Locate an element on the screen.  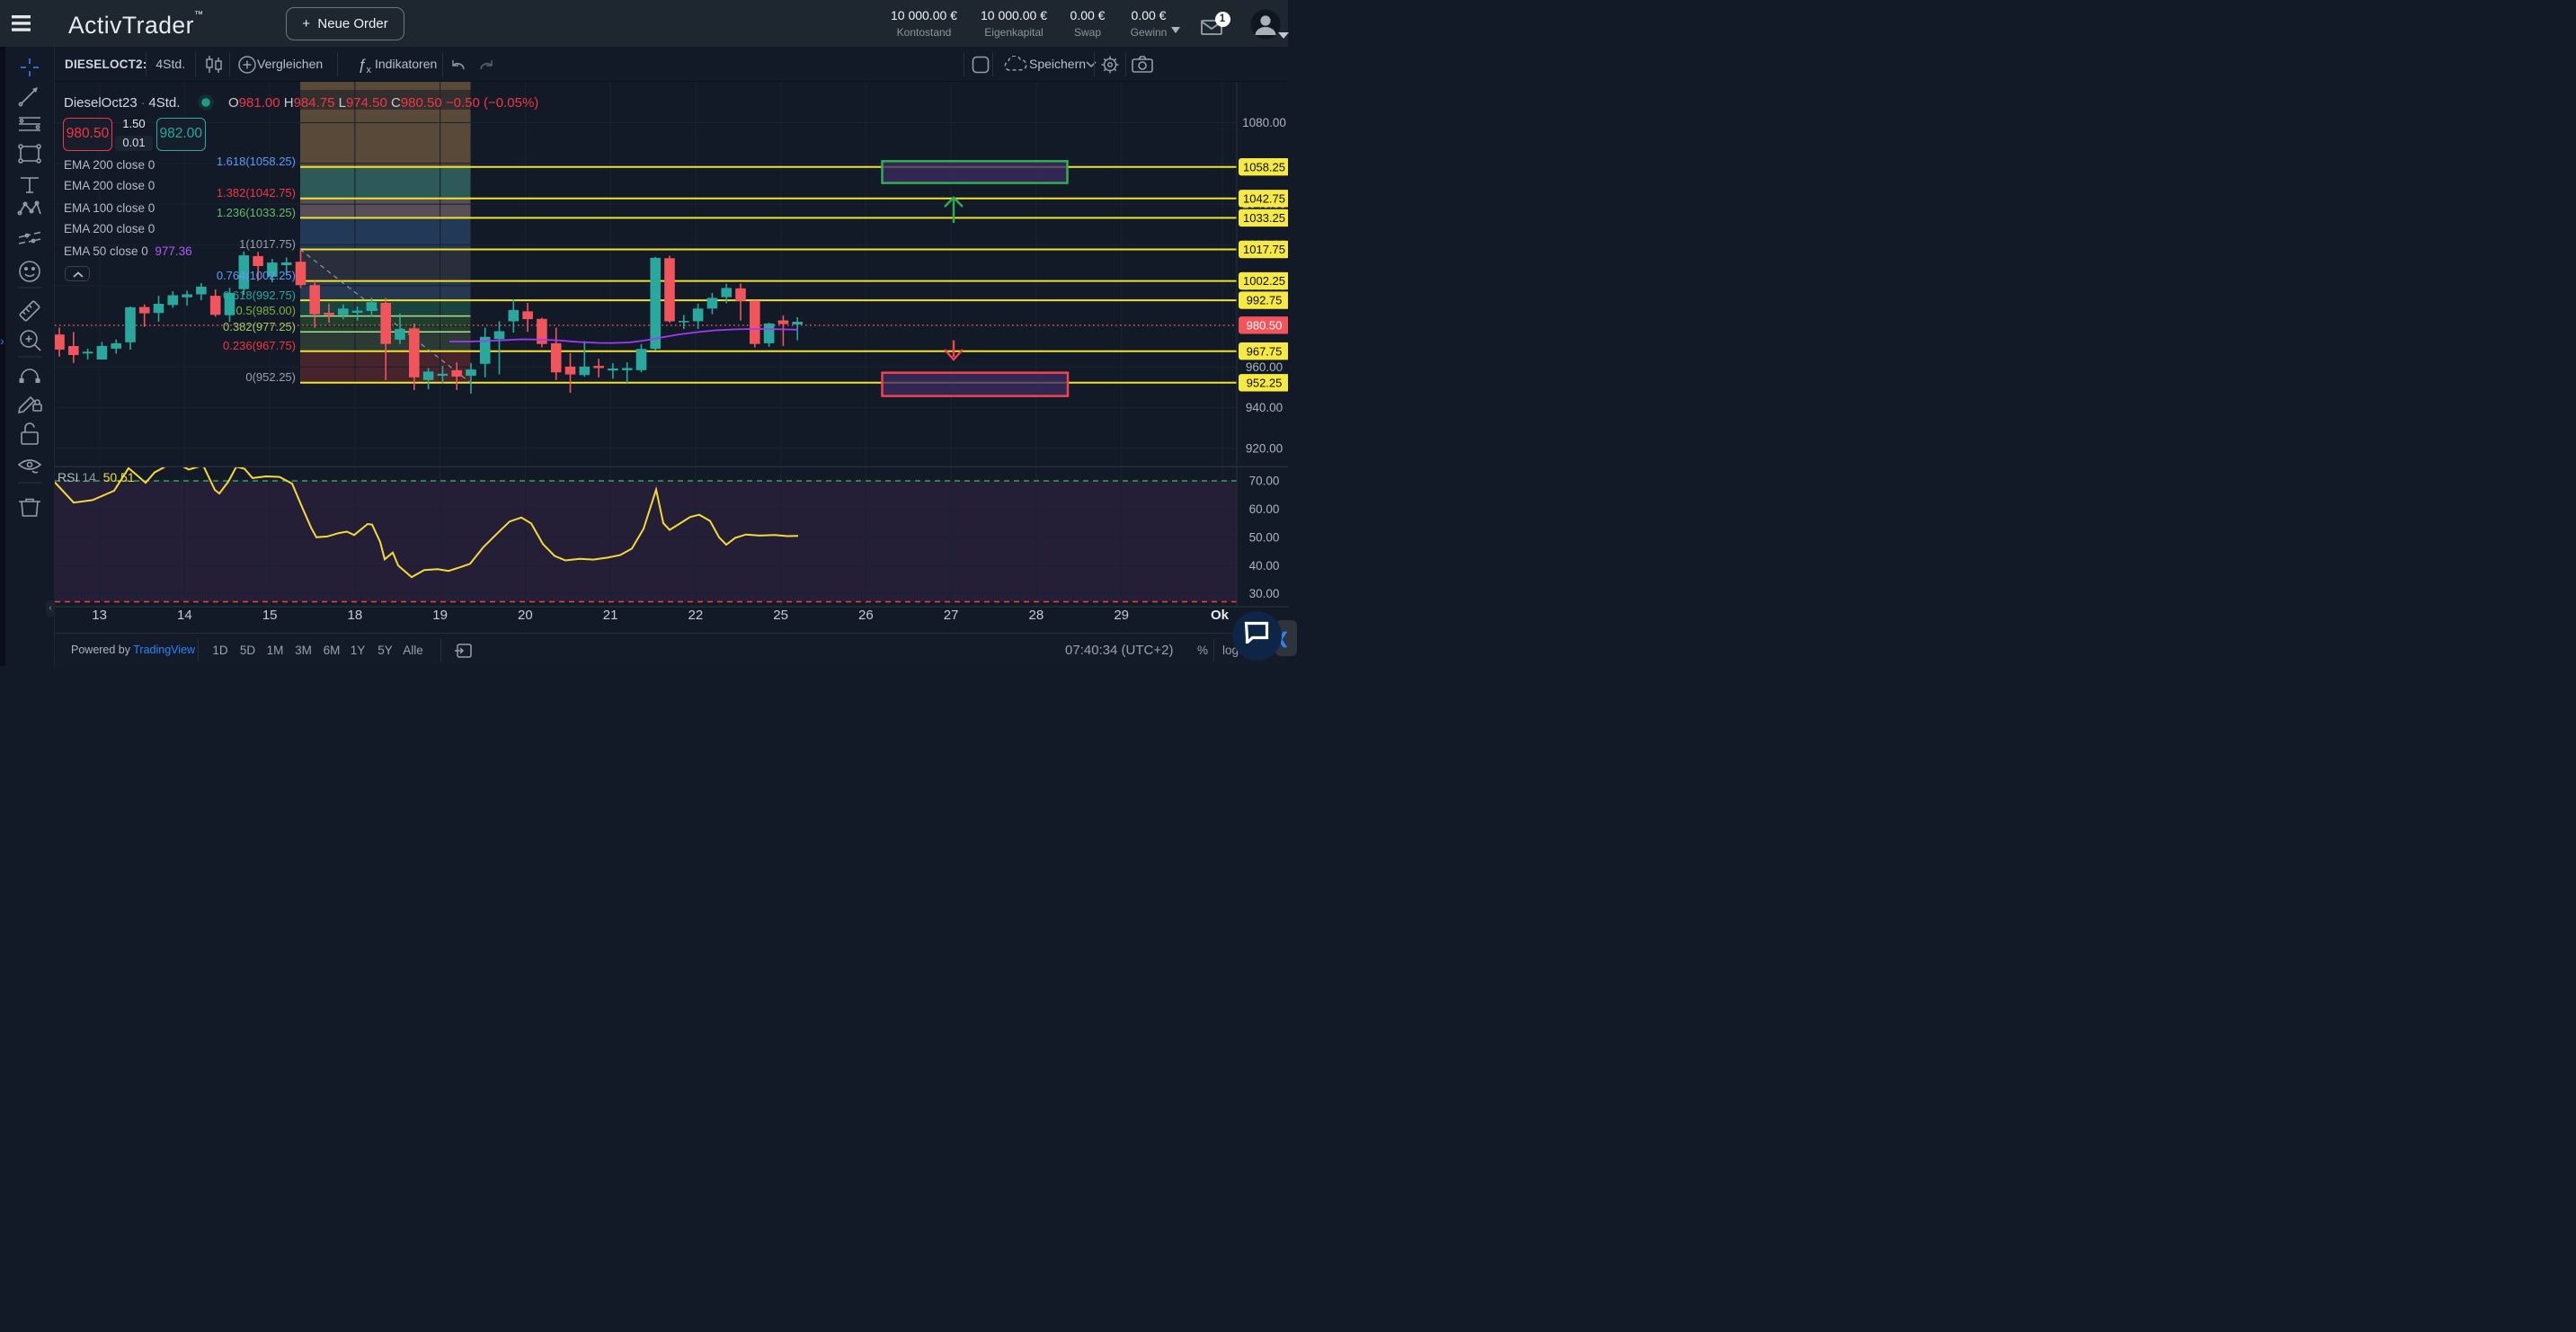
svg-text: 1033.25 is located at coordinates (1264, 218).